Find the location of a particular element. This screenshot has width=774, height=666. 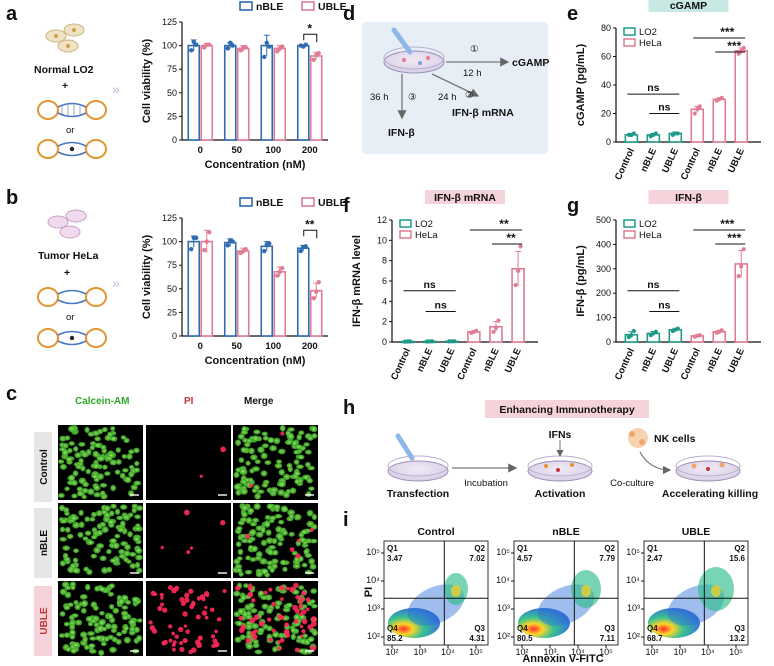

column-merge: Merge is located at coordinates (259, 401).